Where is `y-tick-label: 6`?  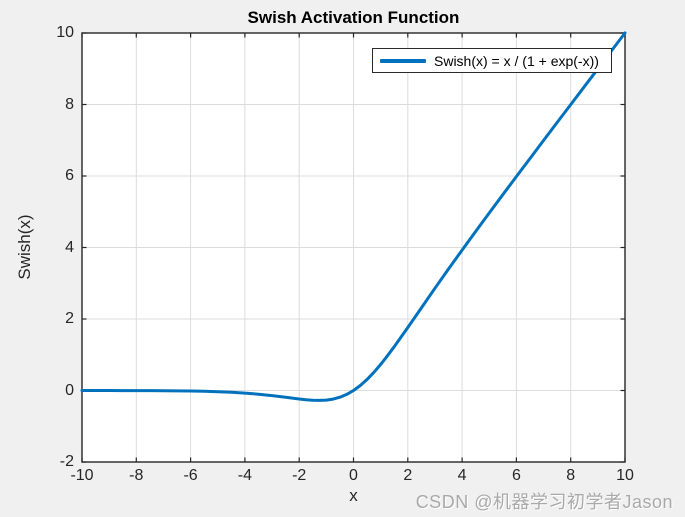
y-tick-label: 6 is located at coordinates (69, 175).